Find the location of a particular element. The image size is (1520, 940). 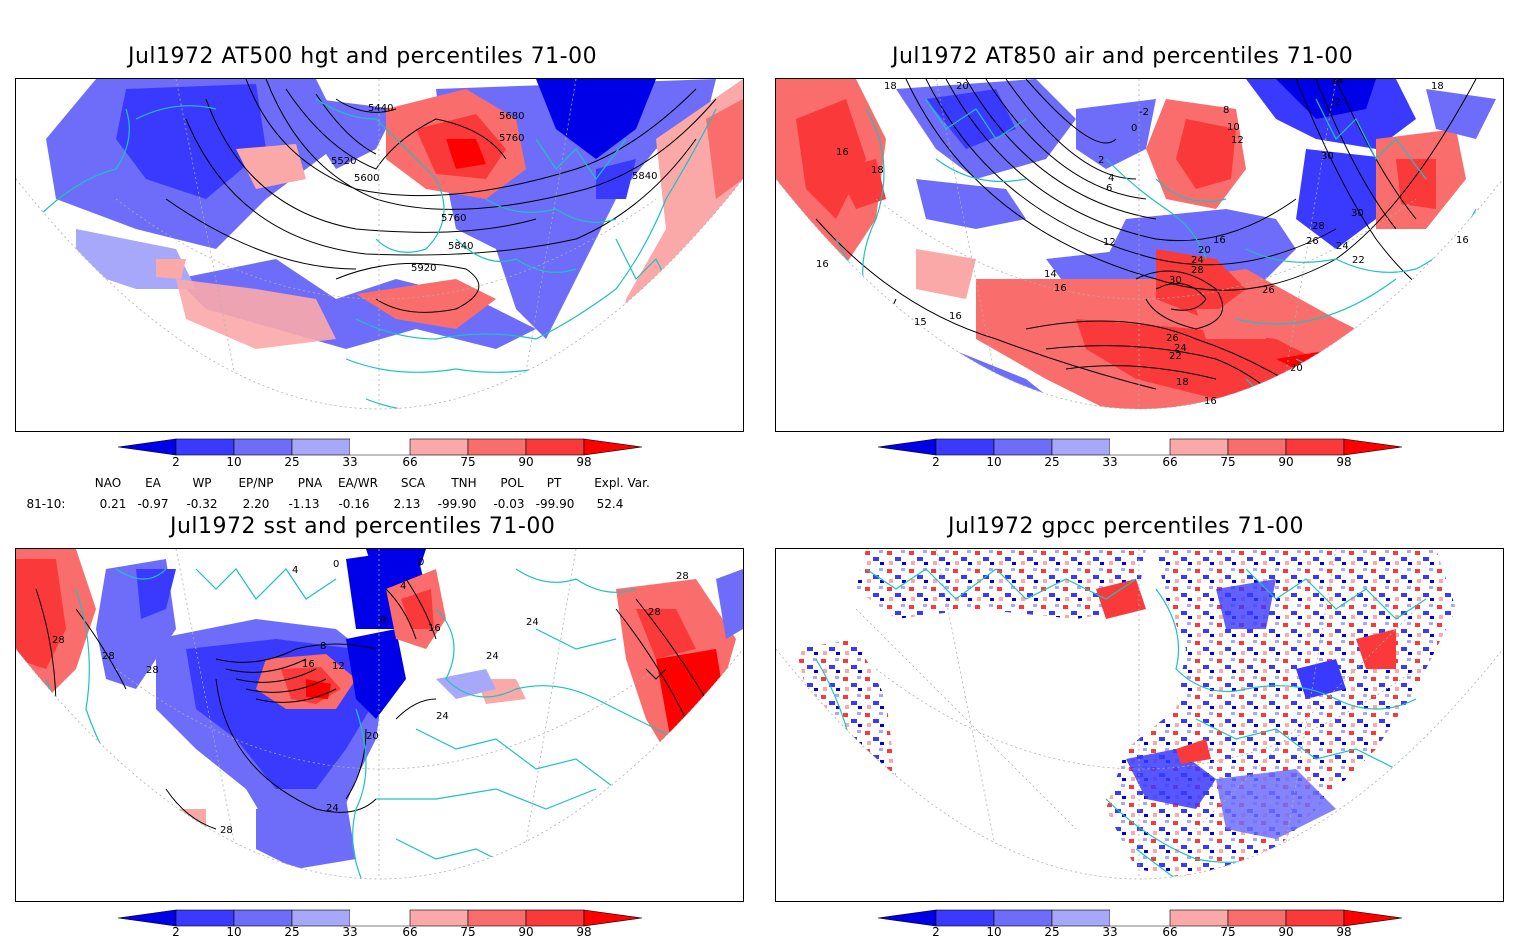

index-value: -99.90 is located at coordinates (457, 504).